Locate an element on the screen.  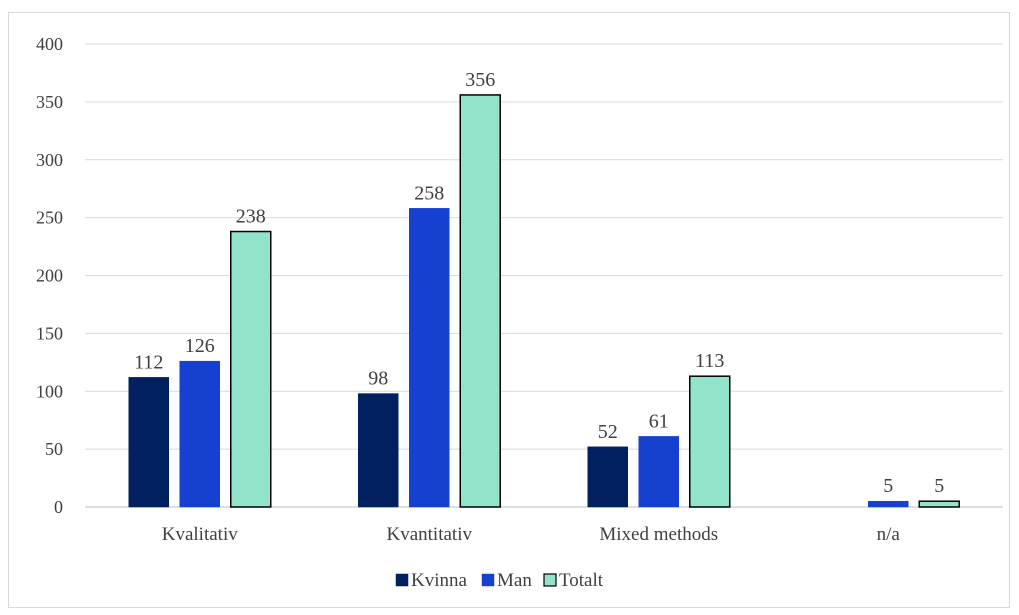
y-tick-label: 350 is located at coordinates (49, 102).